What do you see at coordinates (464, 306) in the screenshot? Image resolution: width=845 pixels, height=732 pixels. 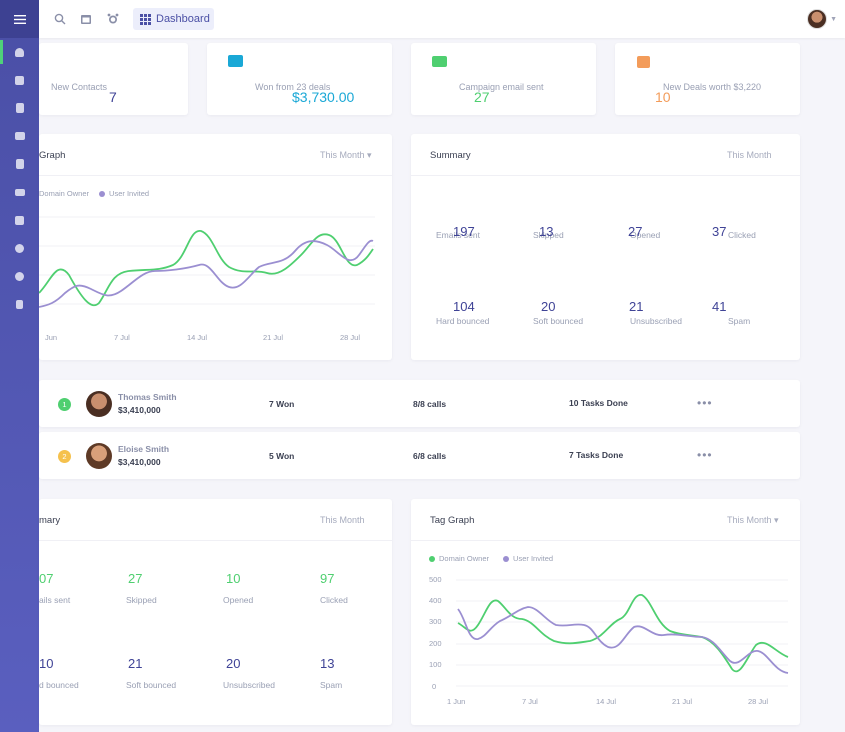 I see `summary-value: 104` at bounding box center [464, 306].